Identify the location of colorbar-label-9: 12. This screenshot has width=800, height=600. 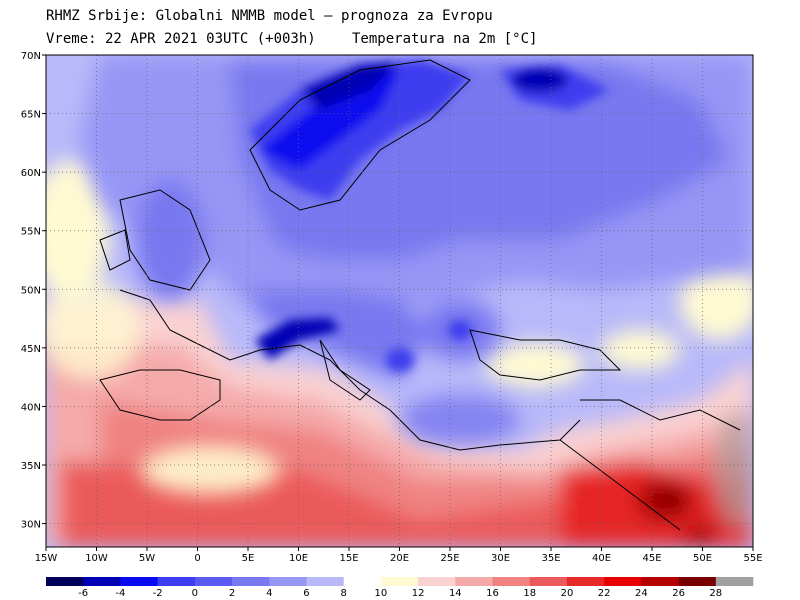
(418, 593).